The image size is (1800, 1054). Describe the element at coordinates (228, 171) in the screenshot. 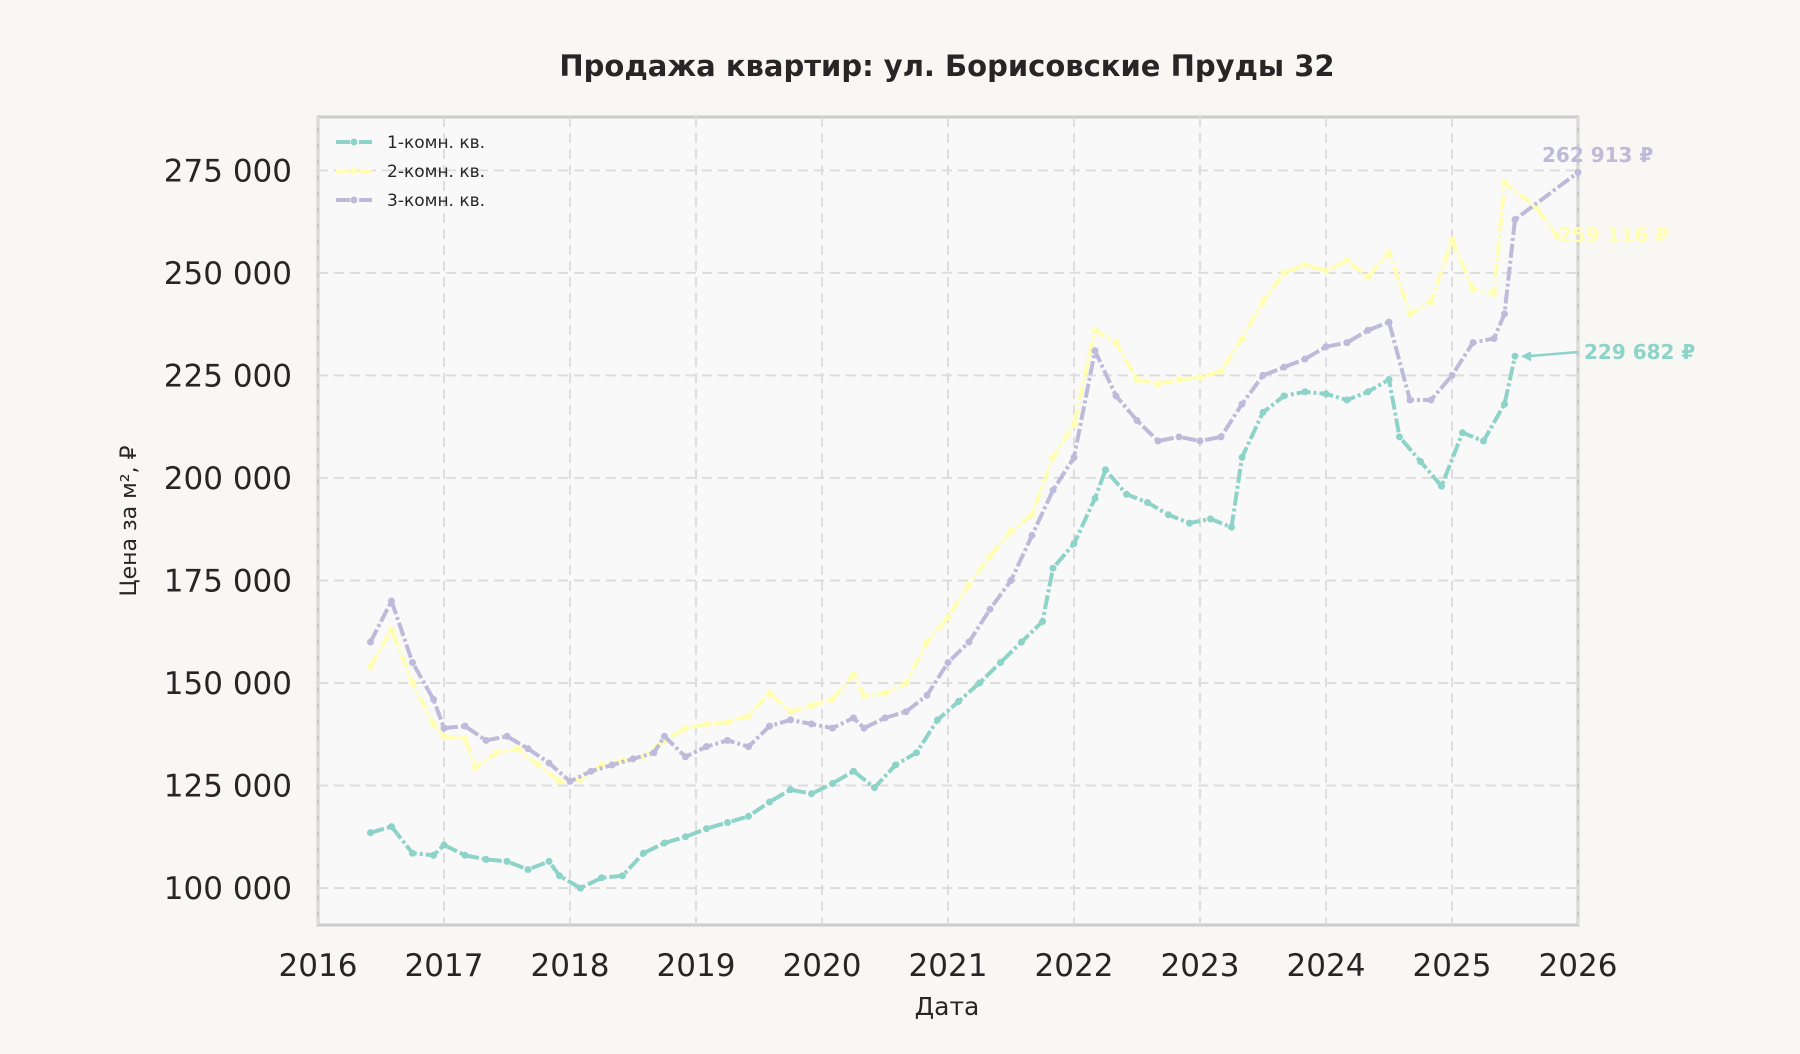

I see `y-tick-label: 275 000` at that location.